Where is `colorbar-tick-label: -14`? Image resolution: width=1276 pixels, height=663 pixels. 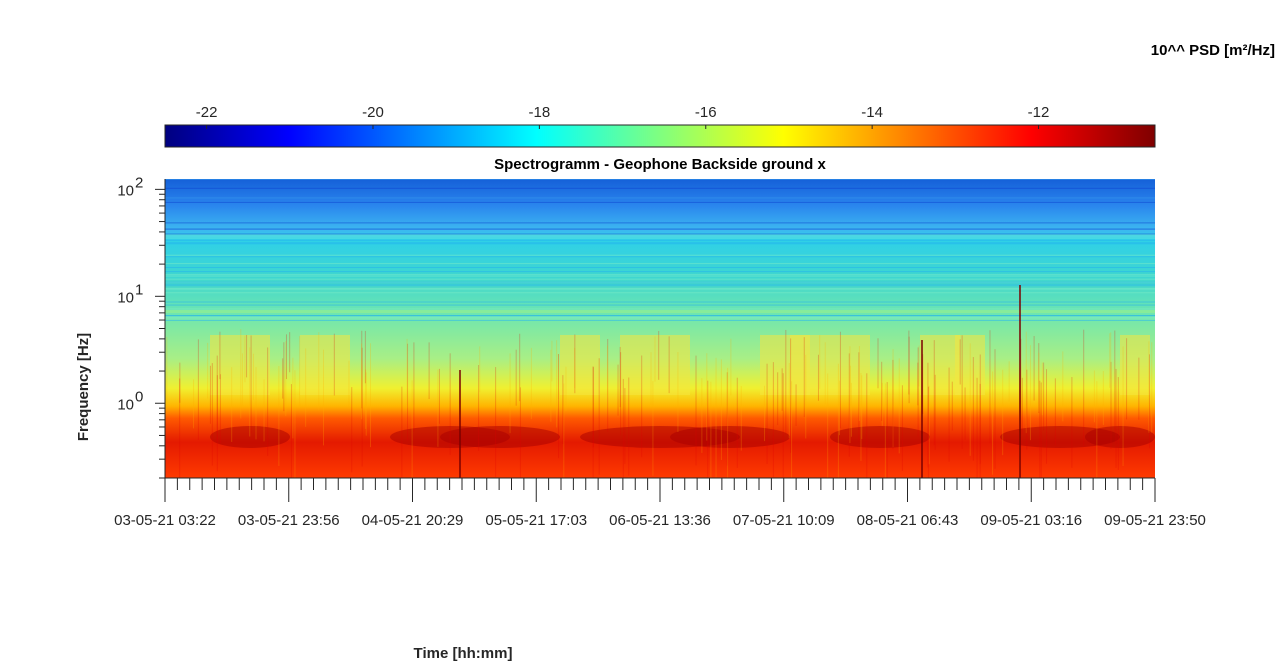 colorbar-tick-label: -14 is located at coordinates (872, 112).